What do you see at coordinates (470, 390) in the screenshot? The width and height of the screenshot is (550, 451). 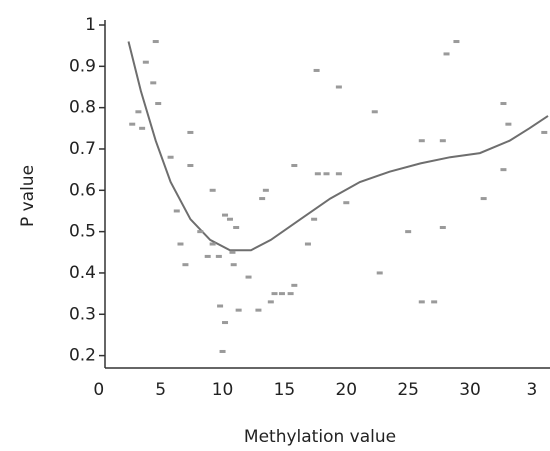 I see `x-tick-label: 30` at bounding box center [470, 390].